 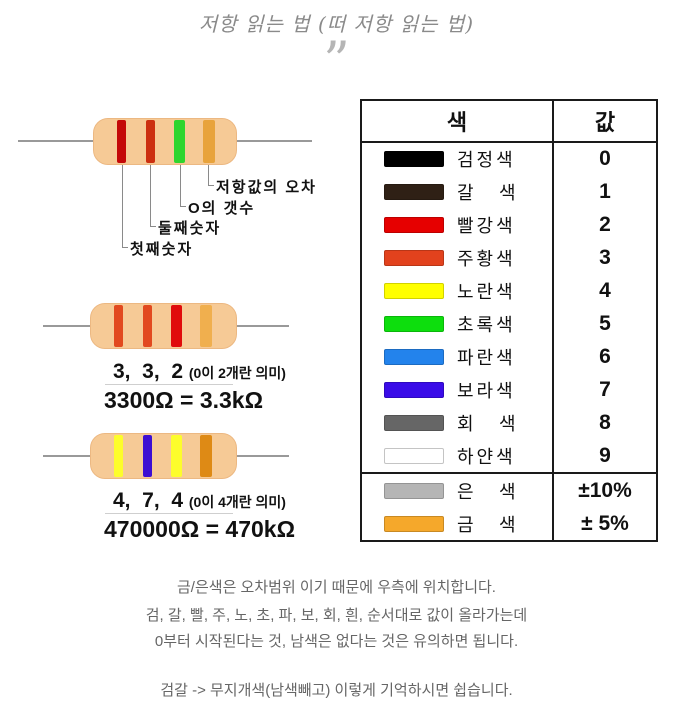 I want to click on note-line: 0부터 시작된다는 것, 남색은 없다는 것은 유의하면 됩니다., so click(x=336, y=641).